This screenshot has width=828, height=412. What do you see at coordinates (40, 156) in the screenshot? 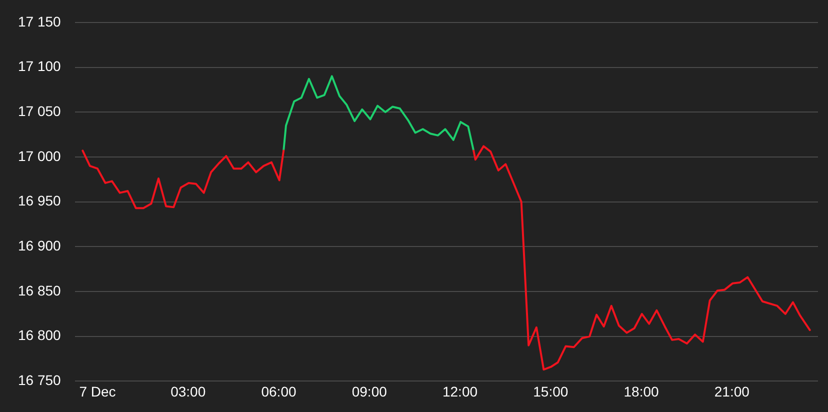
I see `y-tick-label: 17 000` at bounding box center [40, 156].